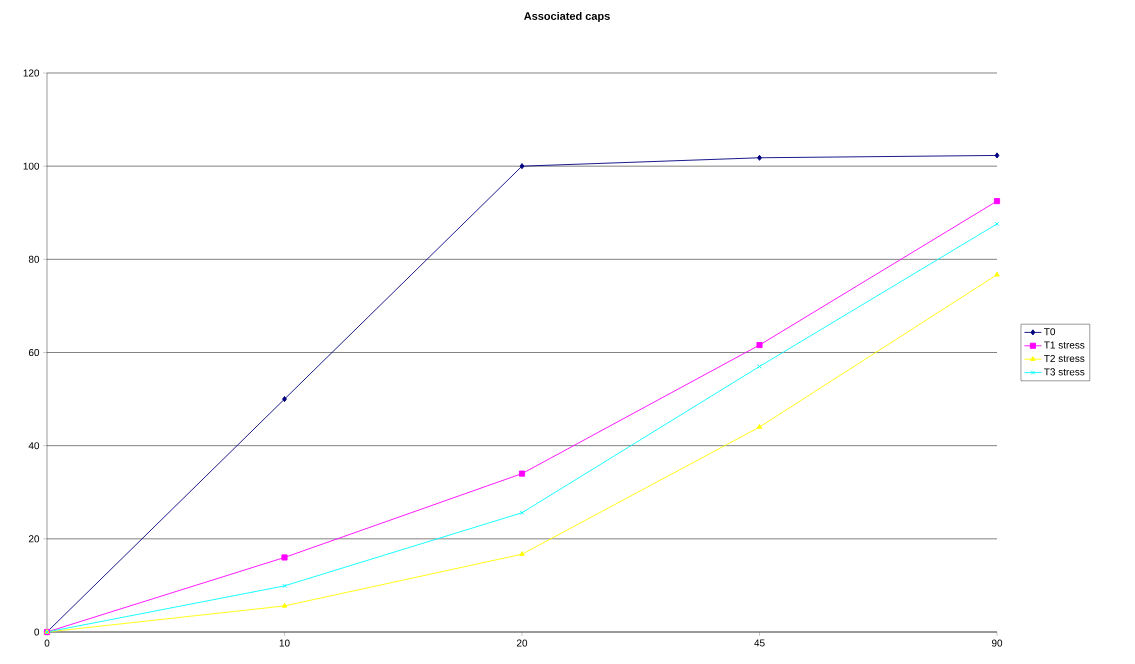 This screenshot has width=1135, height=664. Describe the element at coordinates (47, 643) in the screenshot. I see `x-tick-label: 0` at that location.